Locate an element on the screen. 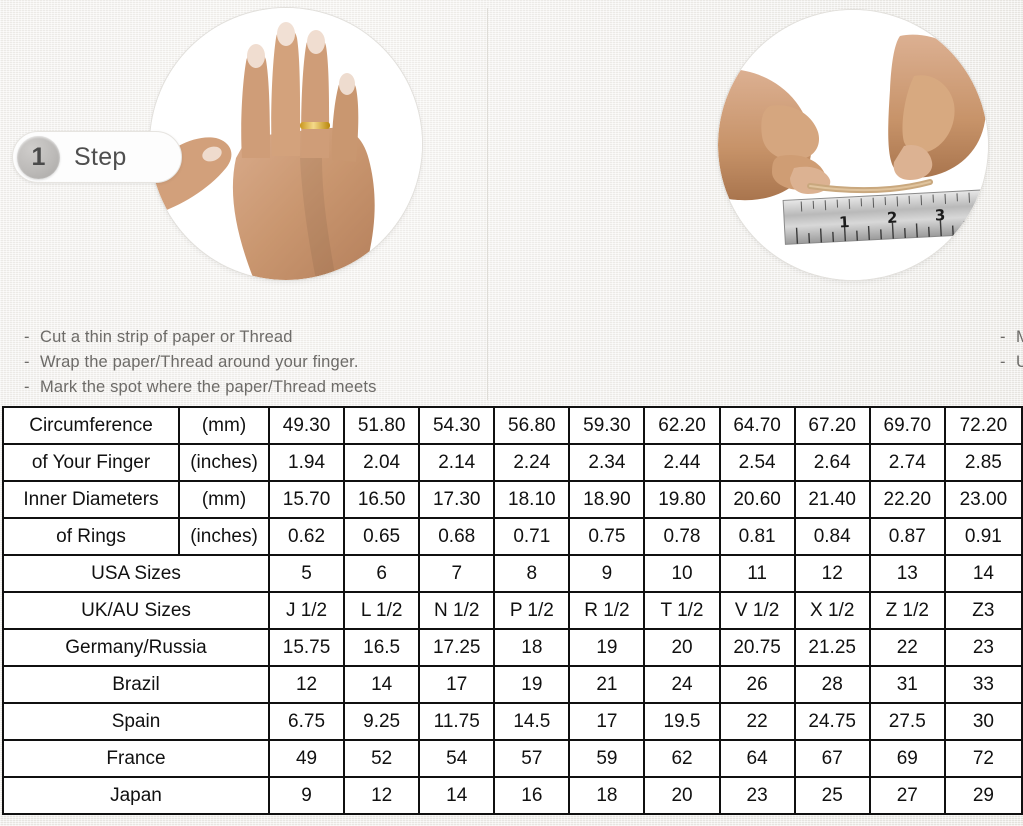 The height and width of the screenshot is (826, 1023). cell: 0.87 is located at coordinates (908, 537).